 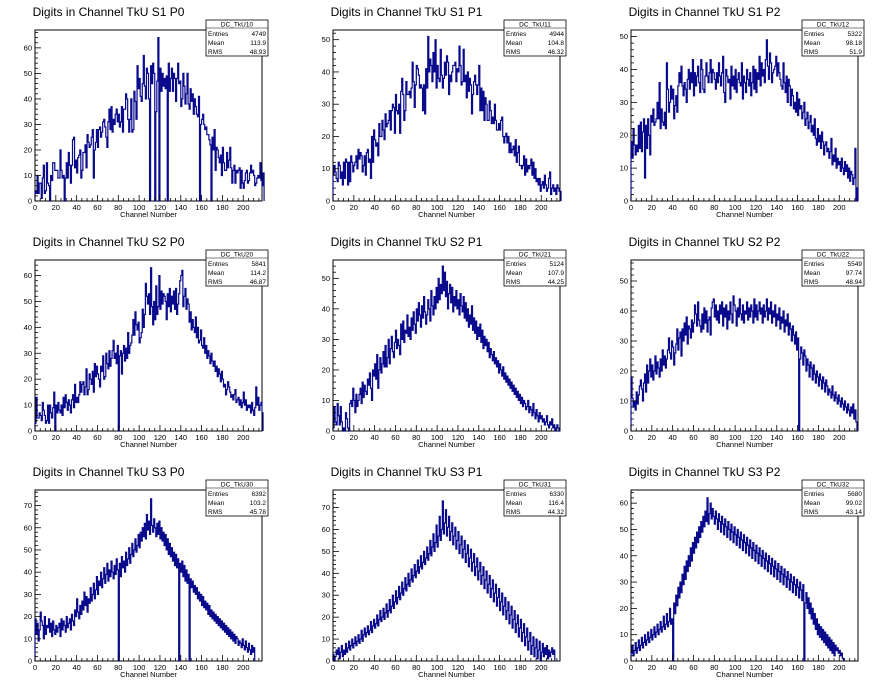 What do you see at coordinates (259, 494) in the screenshot?
I see `stats-entries-value: 6392` at bounding box center [259, 494].